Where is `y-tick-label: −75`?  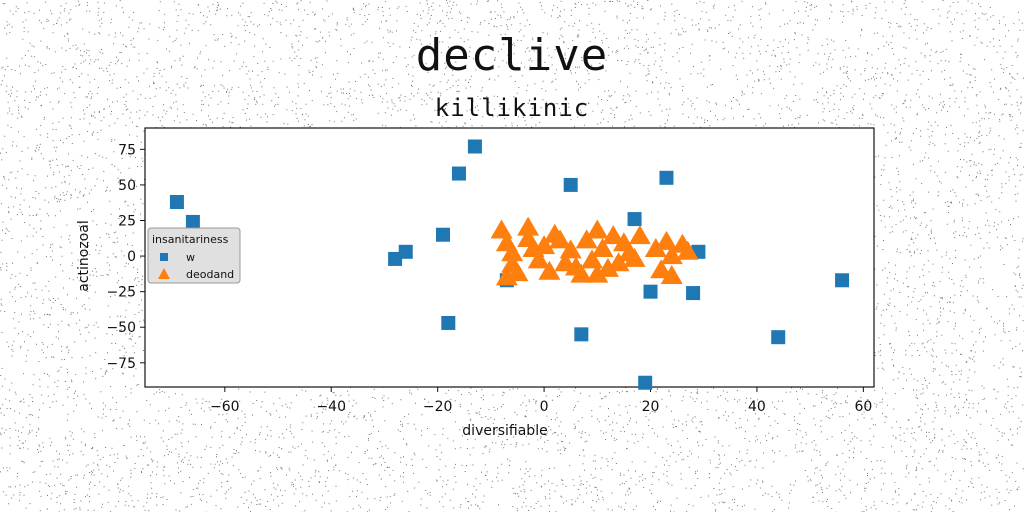 y-tick-label: −75 is located at coordinates (121, 364).